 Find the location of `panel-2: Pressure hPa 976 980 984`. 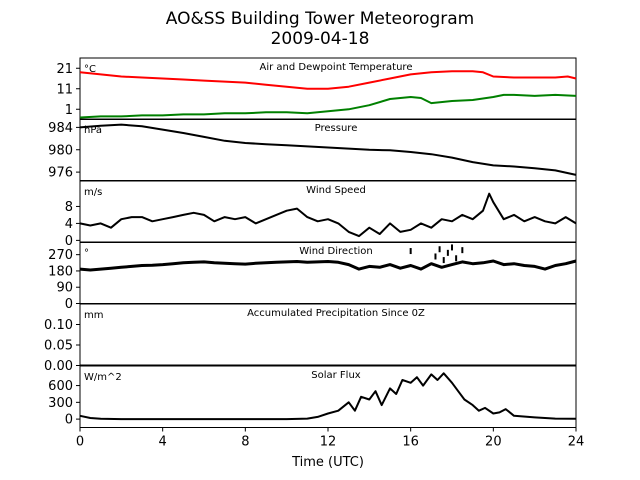

panel-2: Pressure hPa 976 980 984 is located at coordinates (312, 149).